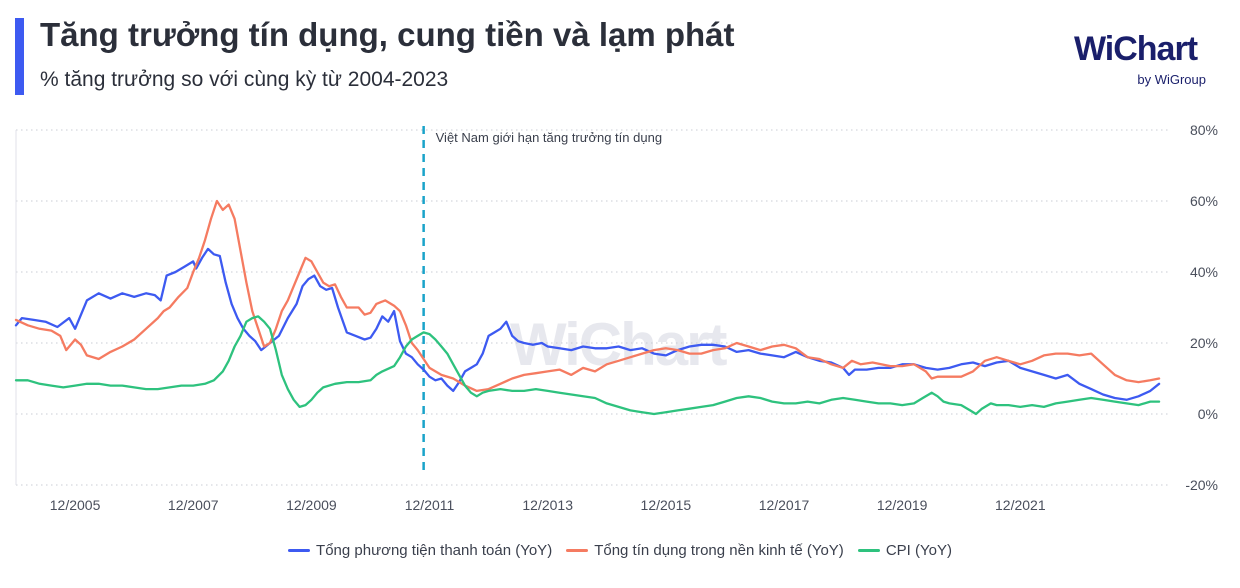  I want to click on legend-item-1: Tổng phương tiện thanh toán (YoY), so click(420, 550).